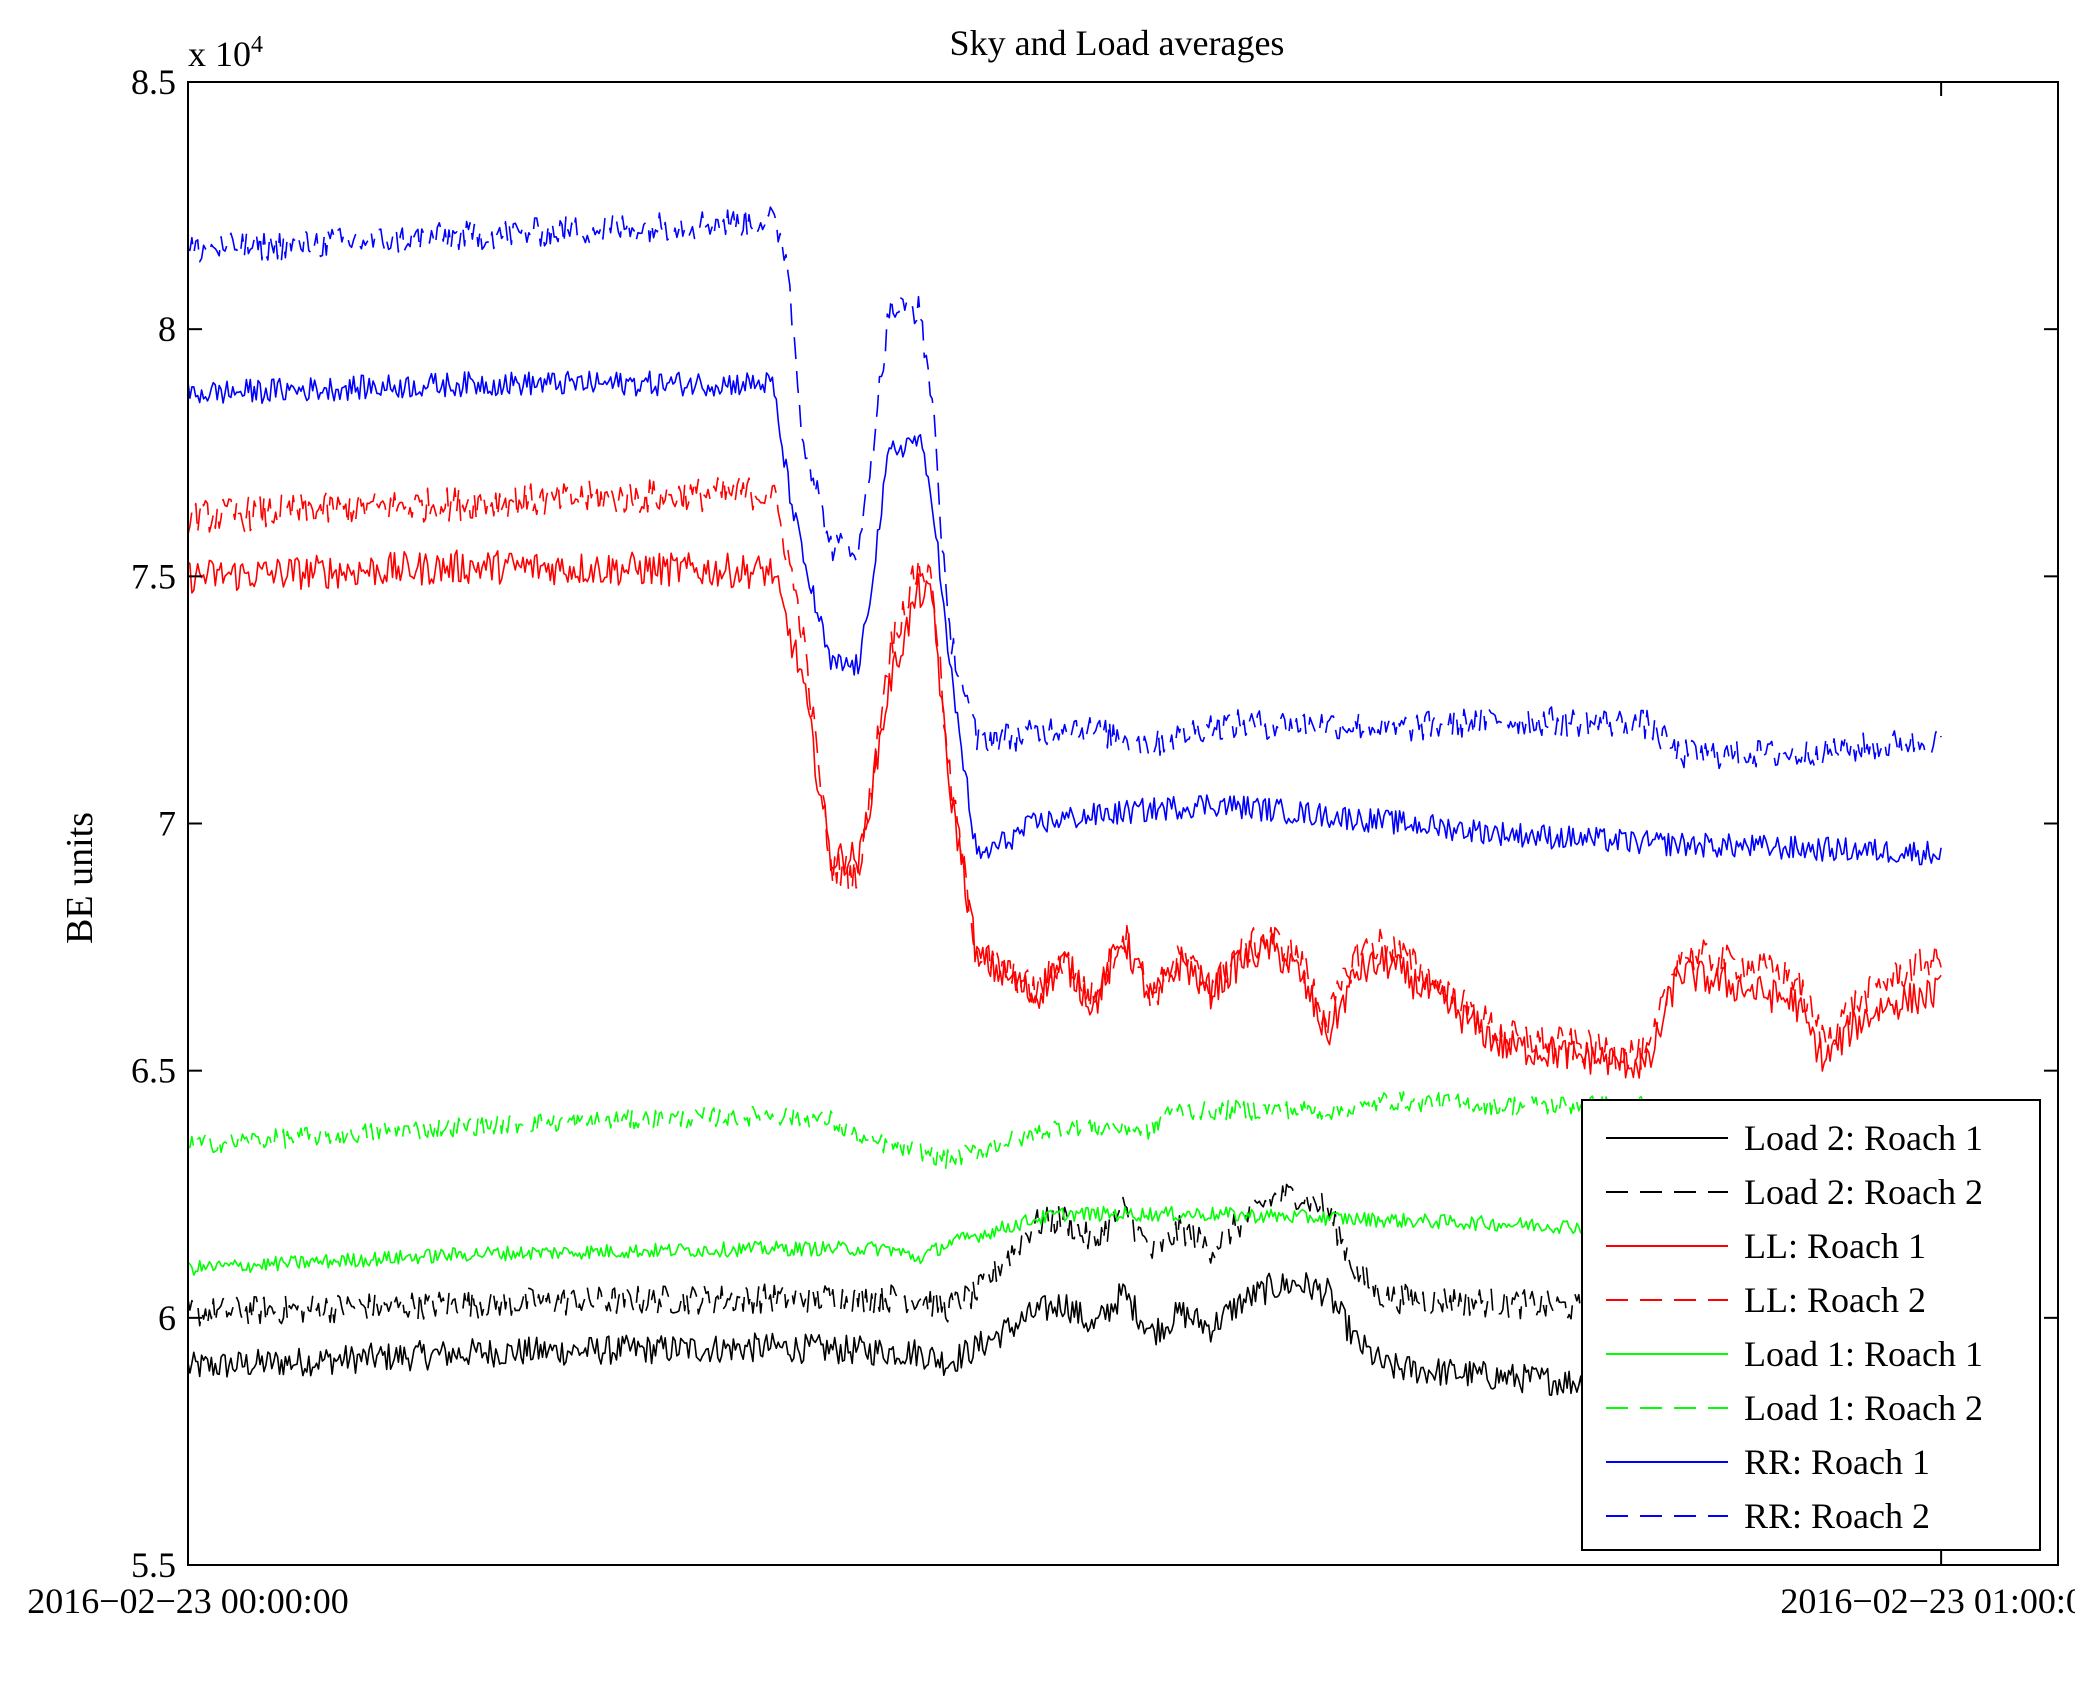 This screenshot has width=2075, height=1683. Describe the element at coordinates (1863, 1354) in the screenshot. I see `legend-label-4: Load 1: Roach 1` at that location.